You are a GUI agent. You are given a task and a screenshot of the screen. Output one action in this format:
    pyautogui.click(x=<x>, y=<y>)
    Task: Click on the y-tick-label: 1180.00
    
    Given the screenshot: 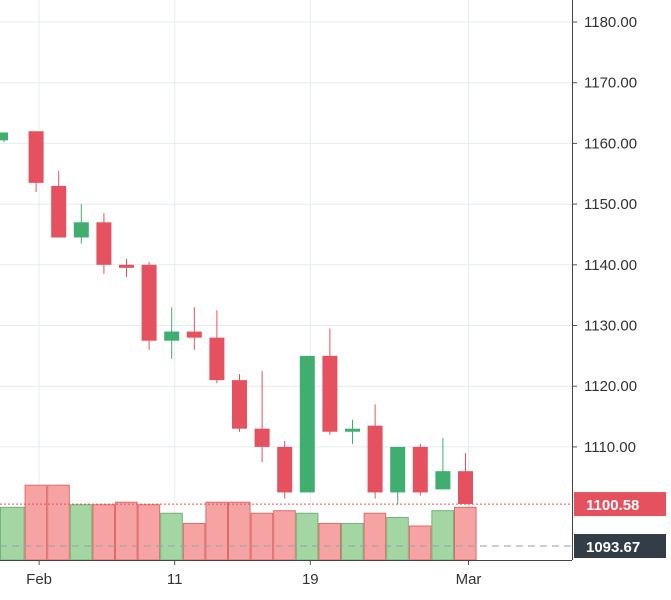 What is the action you would take?
    pyautogui.click(x=610, y=22)
    